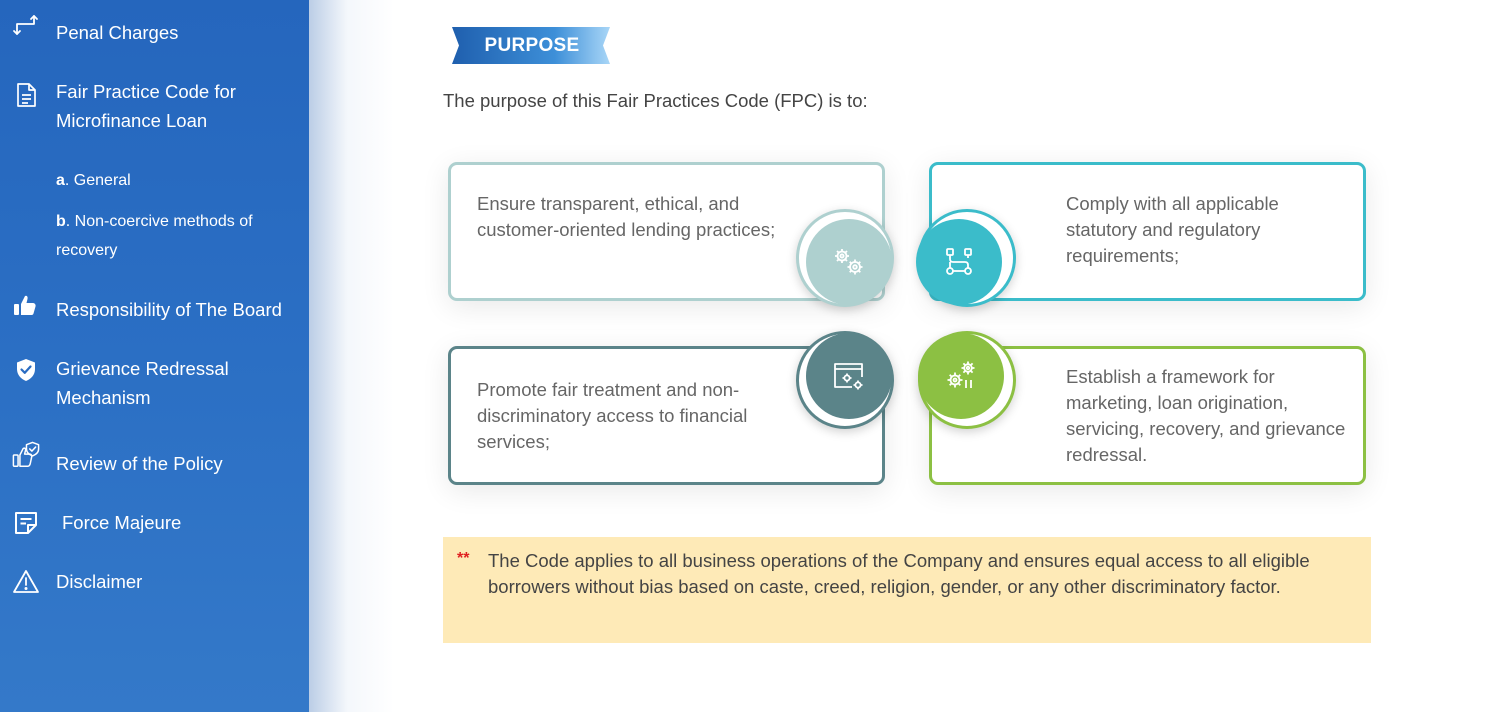  I want to click on note-edit-icon, so click(26, 523).